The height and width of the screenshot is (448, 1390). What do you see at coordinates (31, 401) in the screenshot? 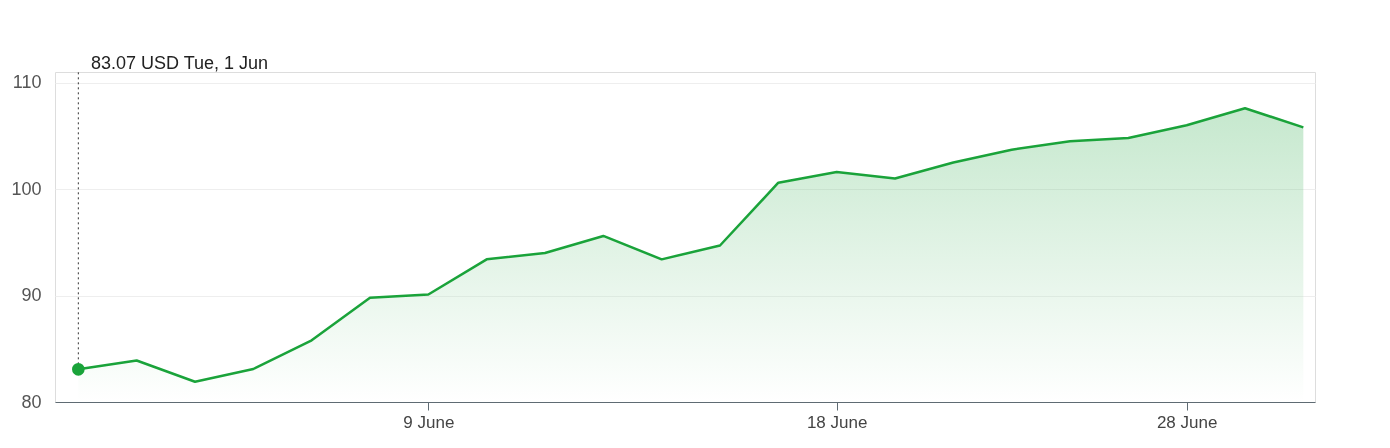
I see `y-tick-label: 80` at bounding box center [31, 401].